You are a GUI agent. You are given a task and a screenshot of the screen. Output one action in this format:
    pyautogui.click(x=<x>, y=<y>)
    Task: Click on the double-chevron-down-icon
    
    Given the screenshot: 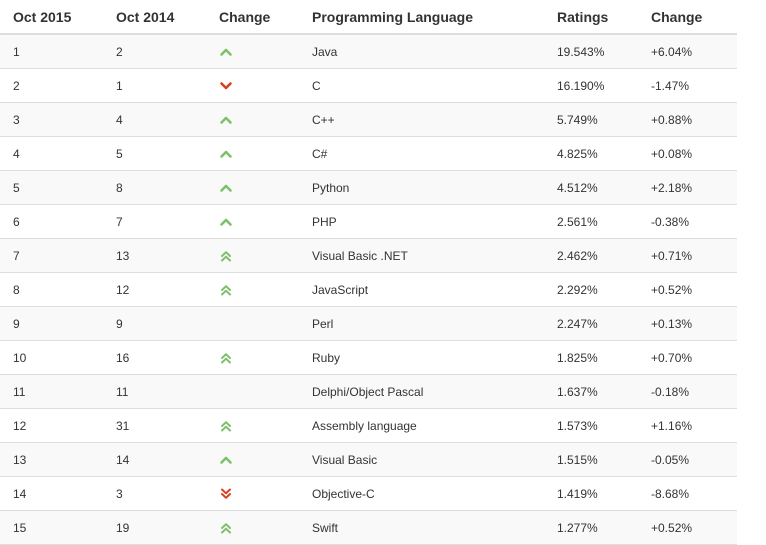 What is the action you would take?
    pyautogui.click(x=226, y=494)
    